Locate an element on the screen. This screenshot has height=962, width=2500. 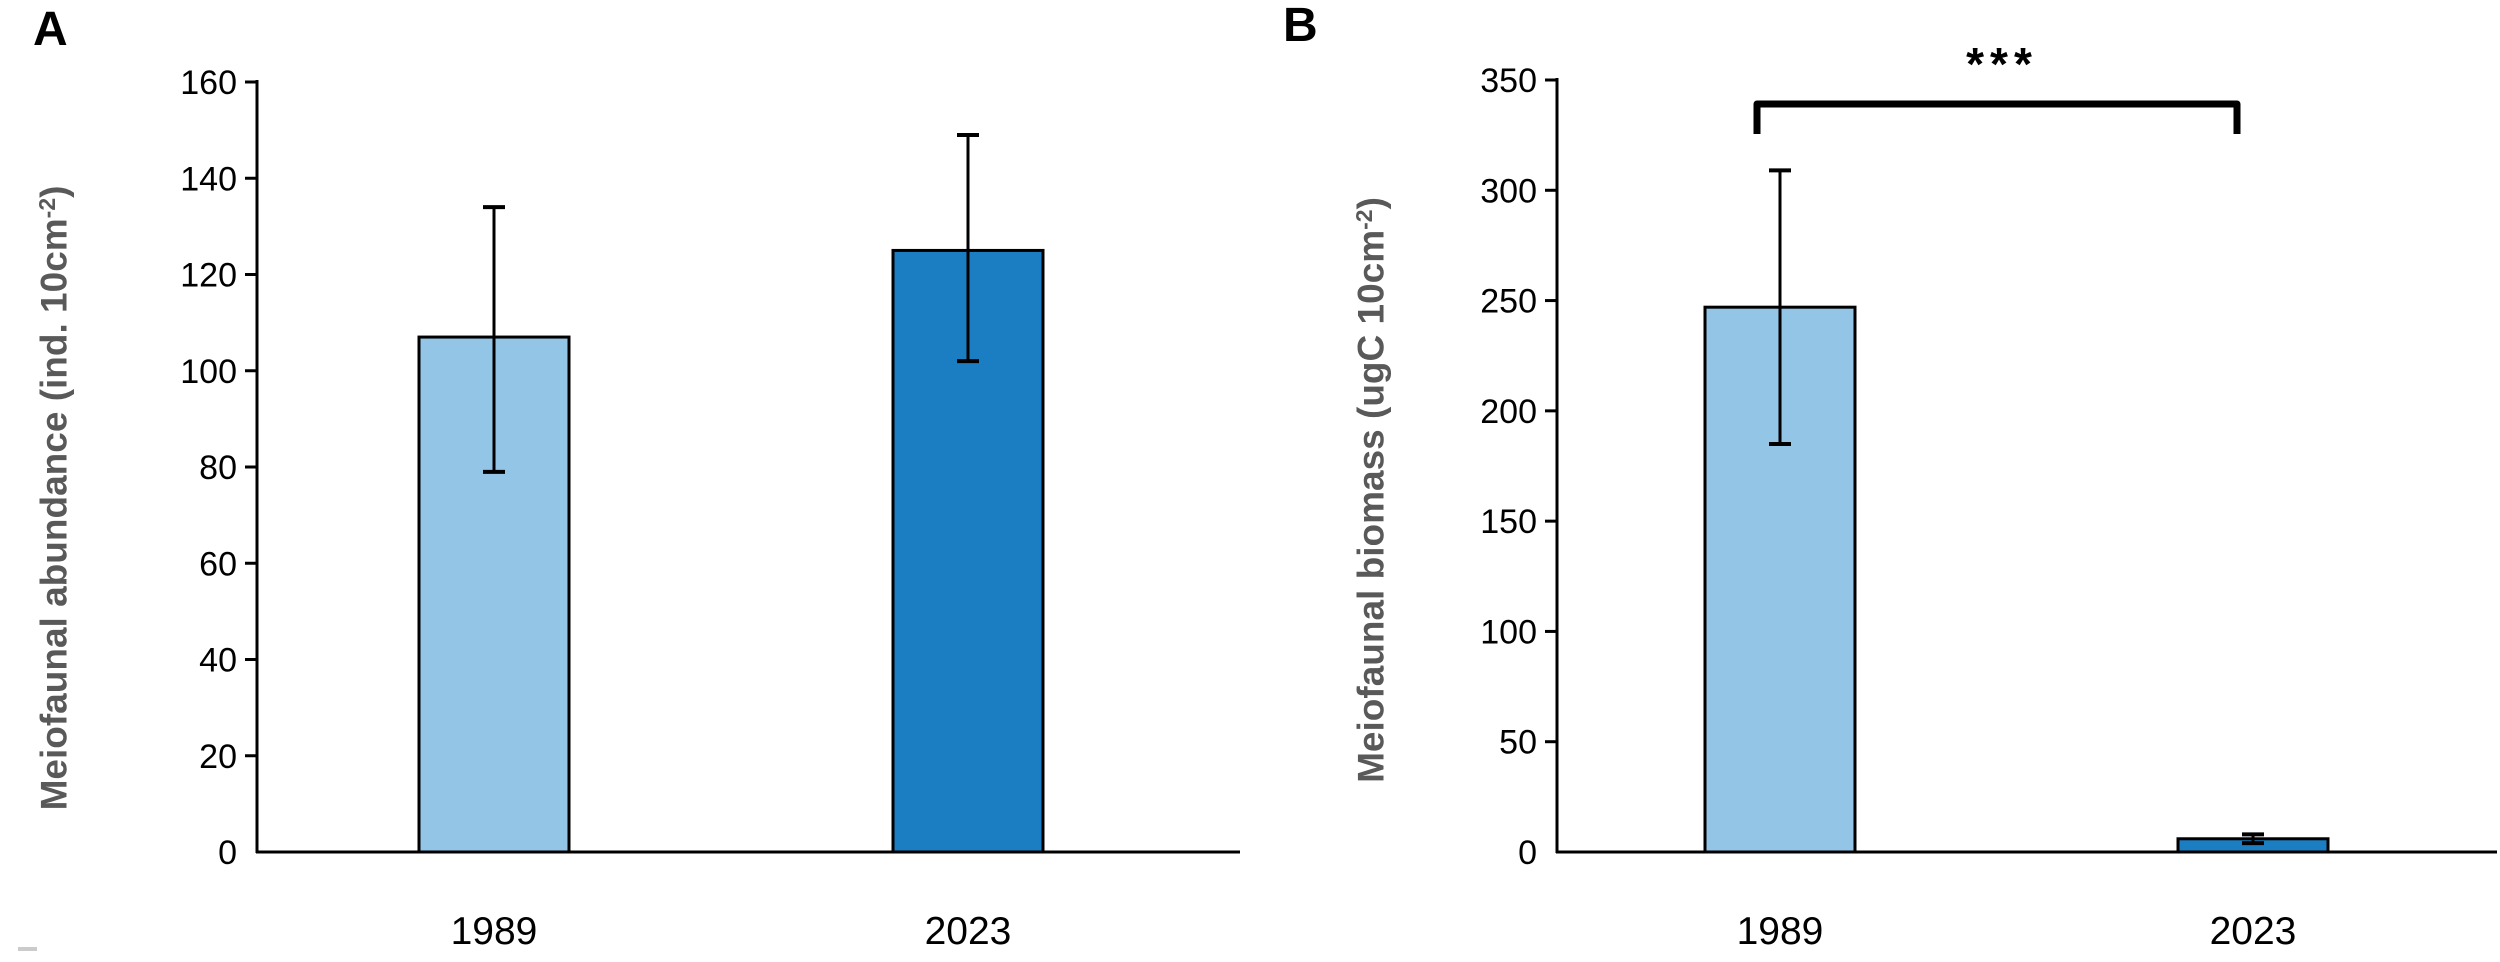
significance-stars: *** is located at coordinates (2002, 64).